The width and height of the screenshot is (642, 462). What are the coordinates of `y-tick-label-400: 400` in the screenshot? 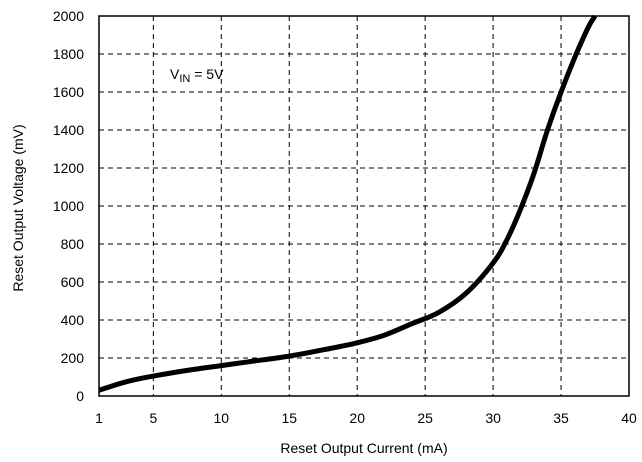 It's located at (73, 320).